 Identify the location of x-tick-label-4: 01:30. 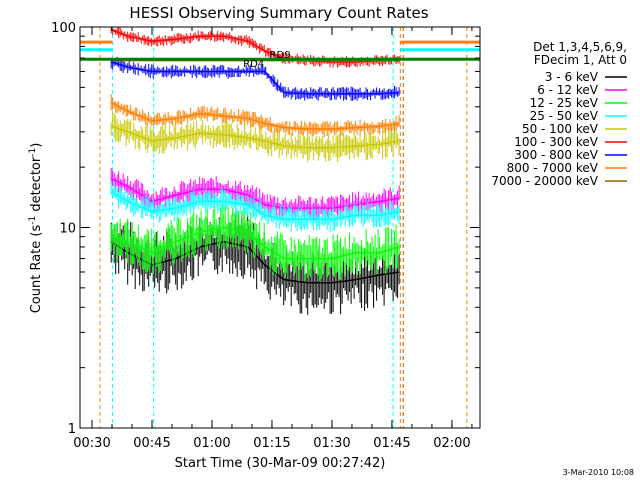
(331, 443).